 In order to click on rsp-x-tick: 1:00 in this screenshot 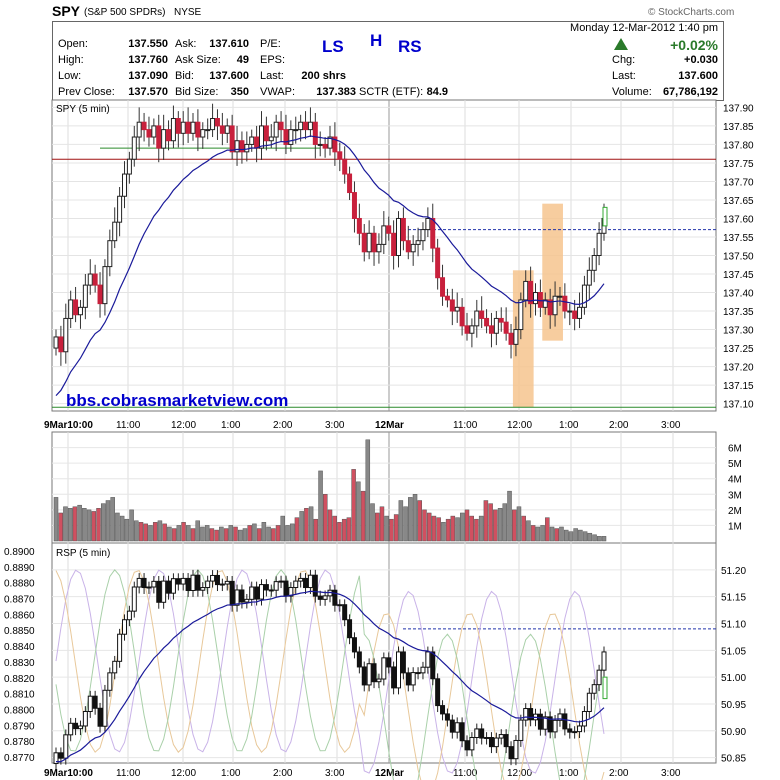, I will do `click(569, 773)`.